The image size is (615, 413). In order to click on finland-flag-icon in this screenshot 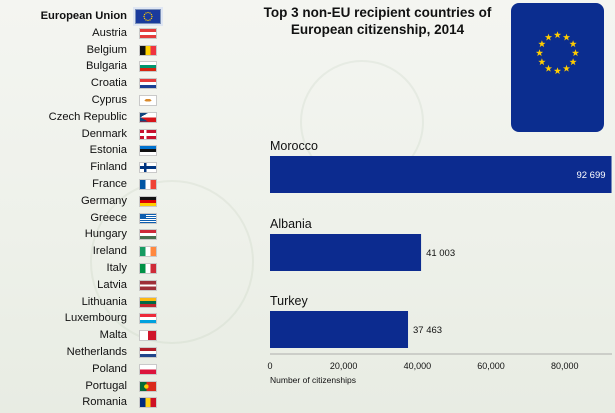, I will do `click(148, 168)`.